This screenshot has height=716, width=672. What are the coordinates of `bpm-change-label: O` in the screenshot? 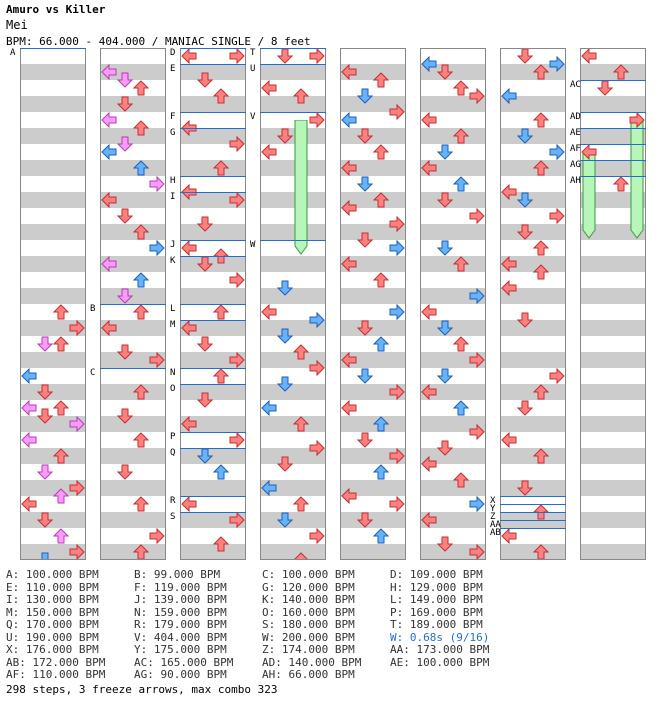 It's located at (173, 389).